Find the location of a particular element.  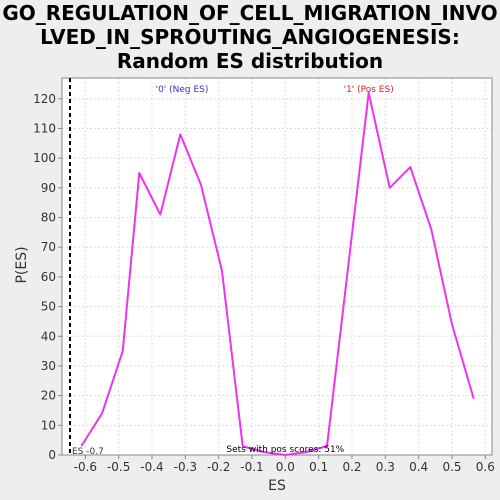

x-tick-label: -0.2 is located at coordinates (218, 467).